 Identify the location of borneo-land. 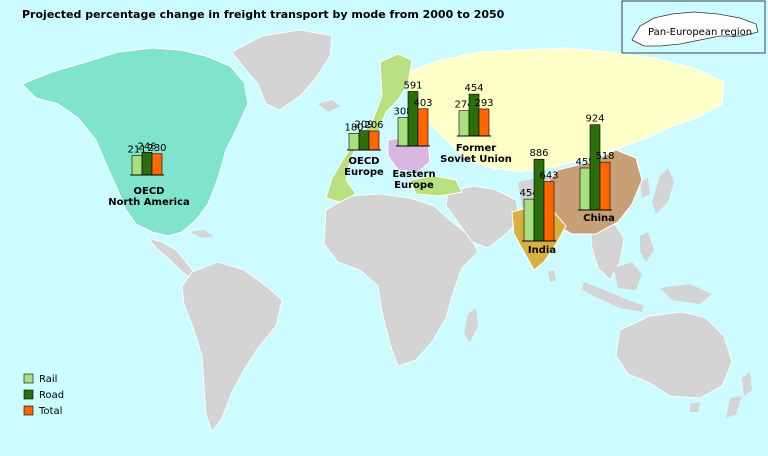
(628, 276).